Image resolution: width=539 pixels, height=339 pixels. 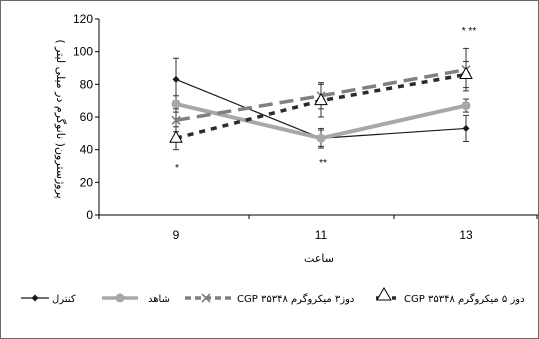 I want to click on legend-label: CGP دوز ۵ میکروگرم ۳۵۳۴۸, so click(x=464, y=299).